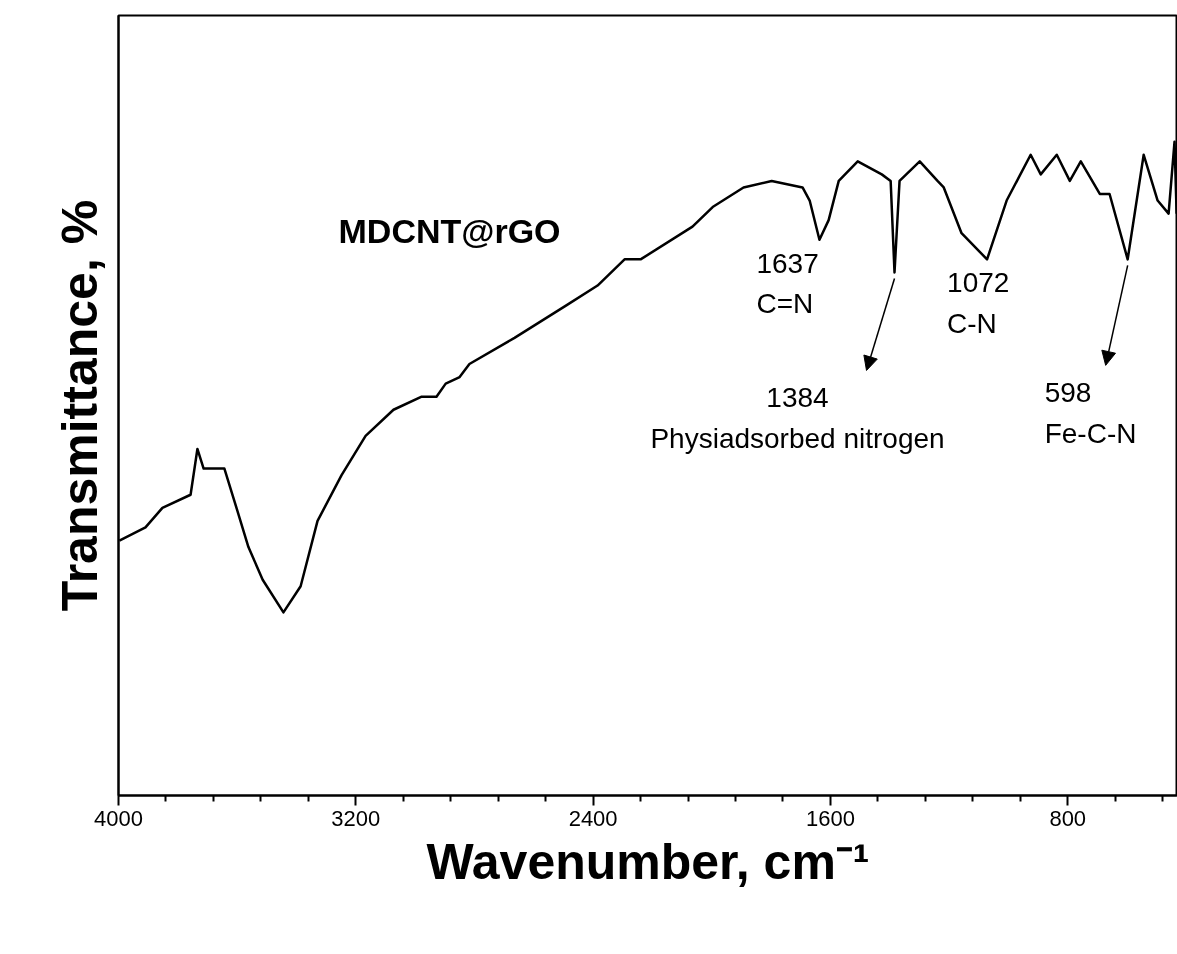 The width and height of the screenshot is (1177, 954). I want to click on annotation: 598 Fe-C-N, so click(1090, 413).